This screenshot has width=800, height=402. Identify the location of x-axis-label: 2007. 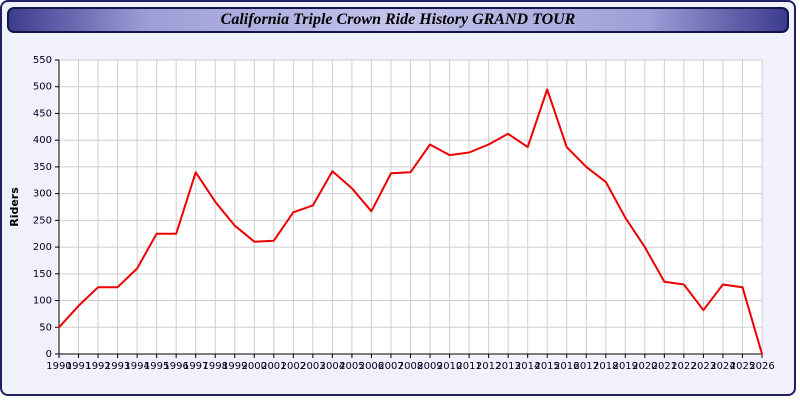
(390, 366).